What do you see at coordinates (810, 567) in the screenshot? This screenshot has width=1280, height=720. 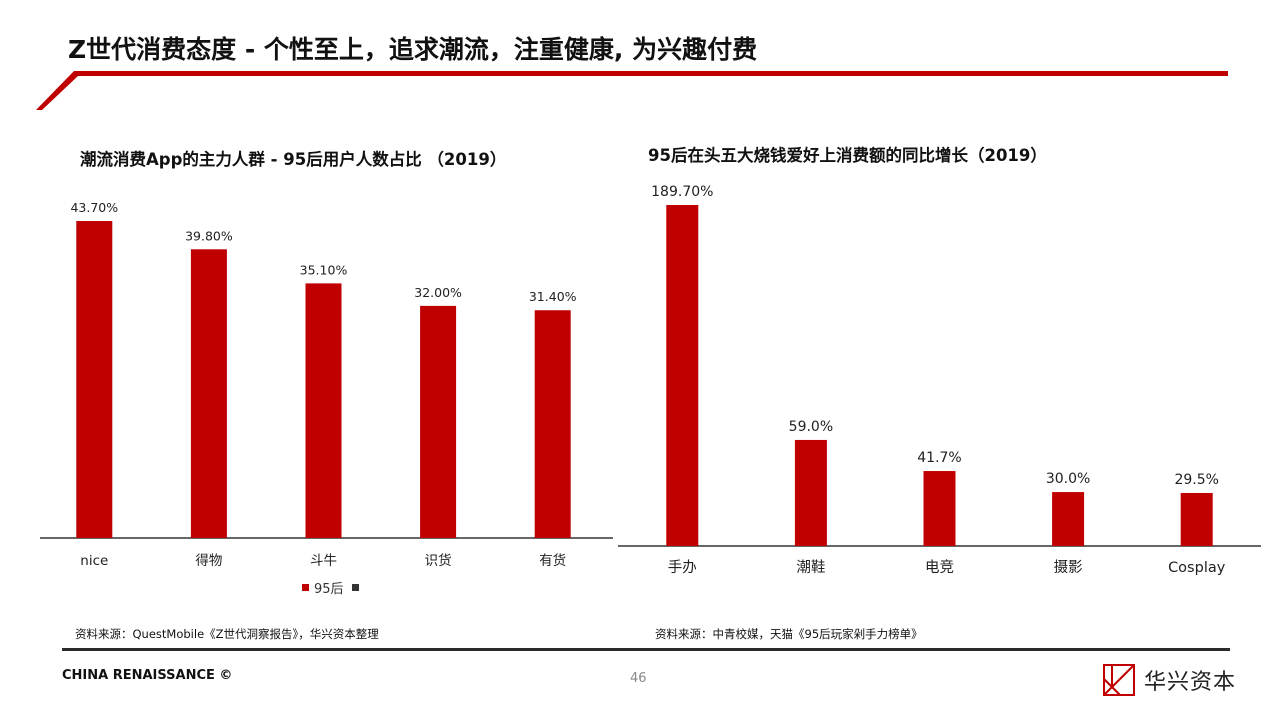 I see `category-label-2: 潮鞋` at bounding box center [810, 567].